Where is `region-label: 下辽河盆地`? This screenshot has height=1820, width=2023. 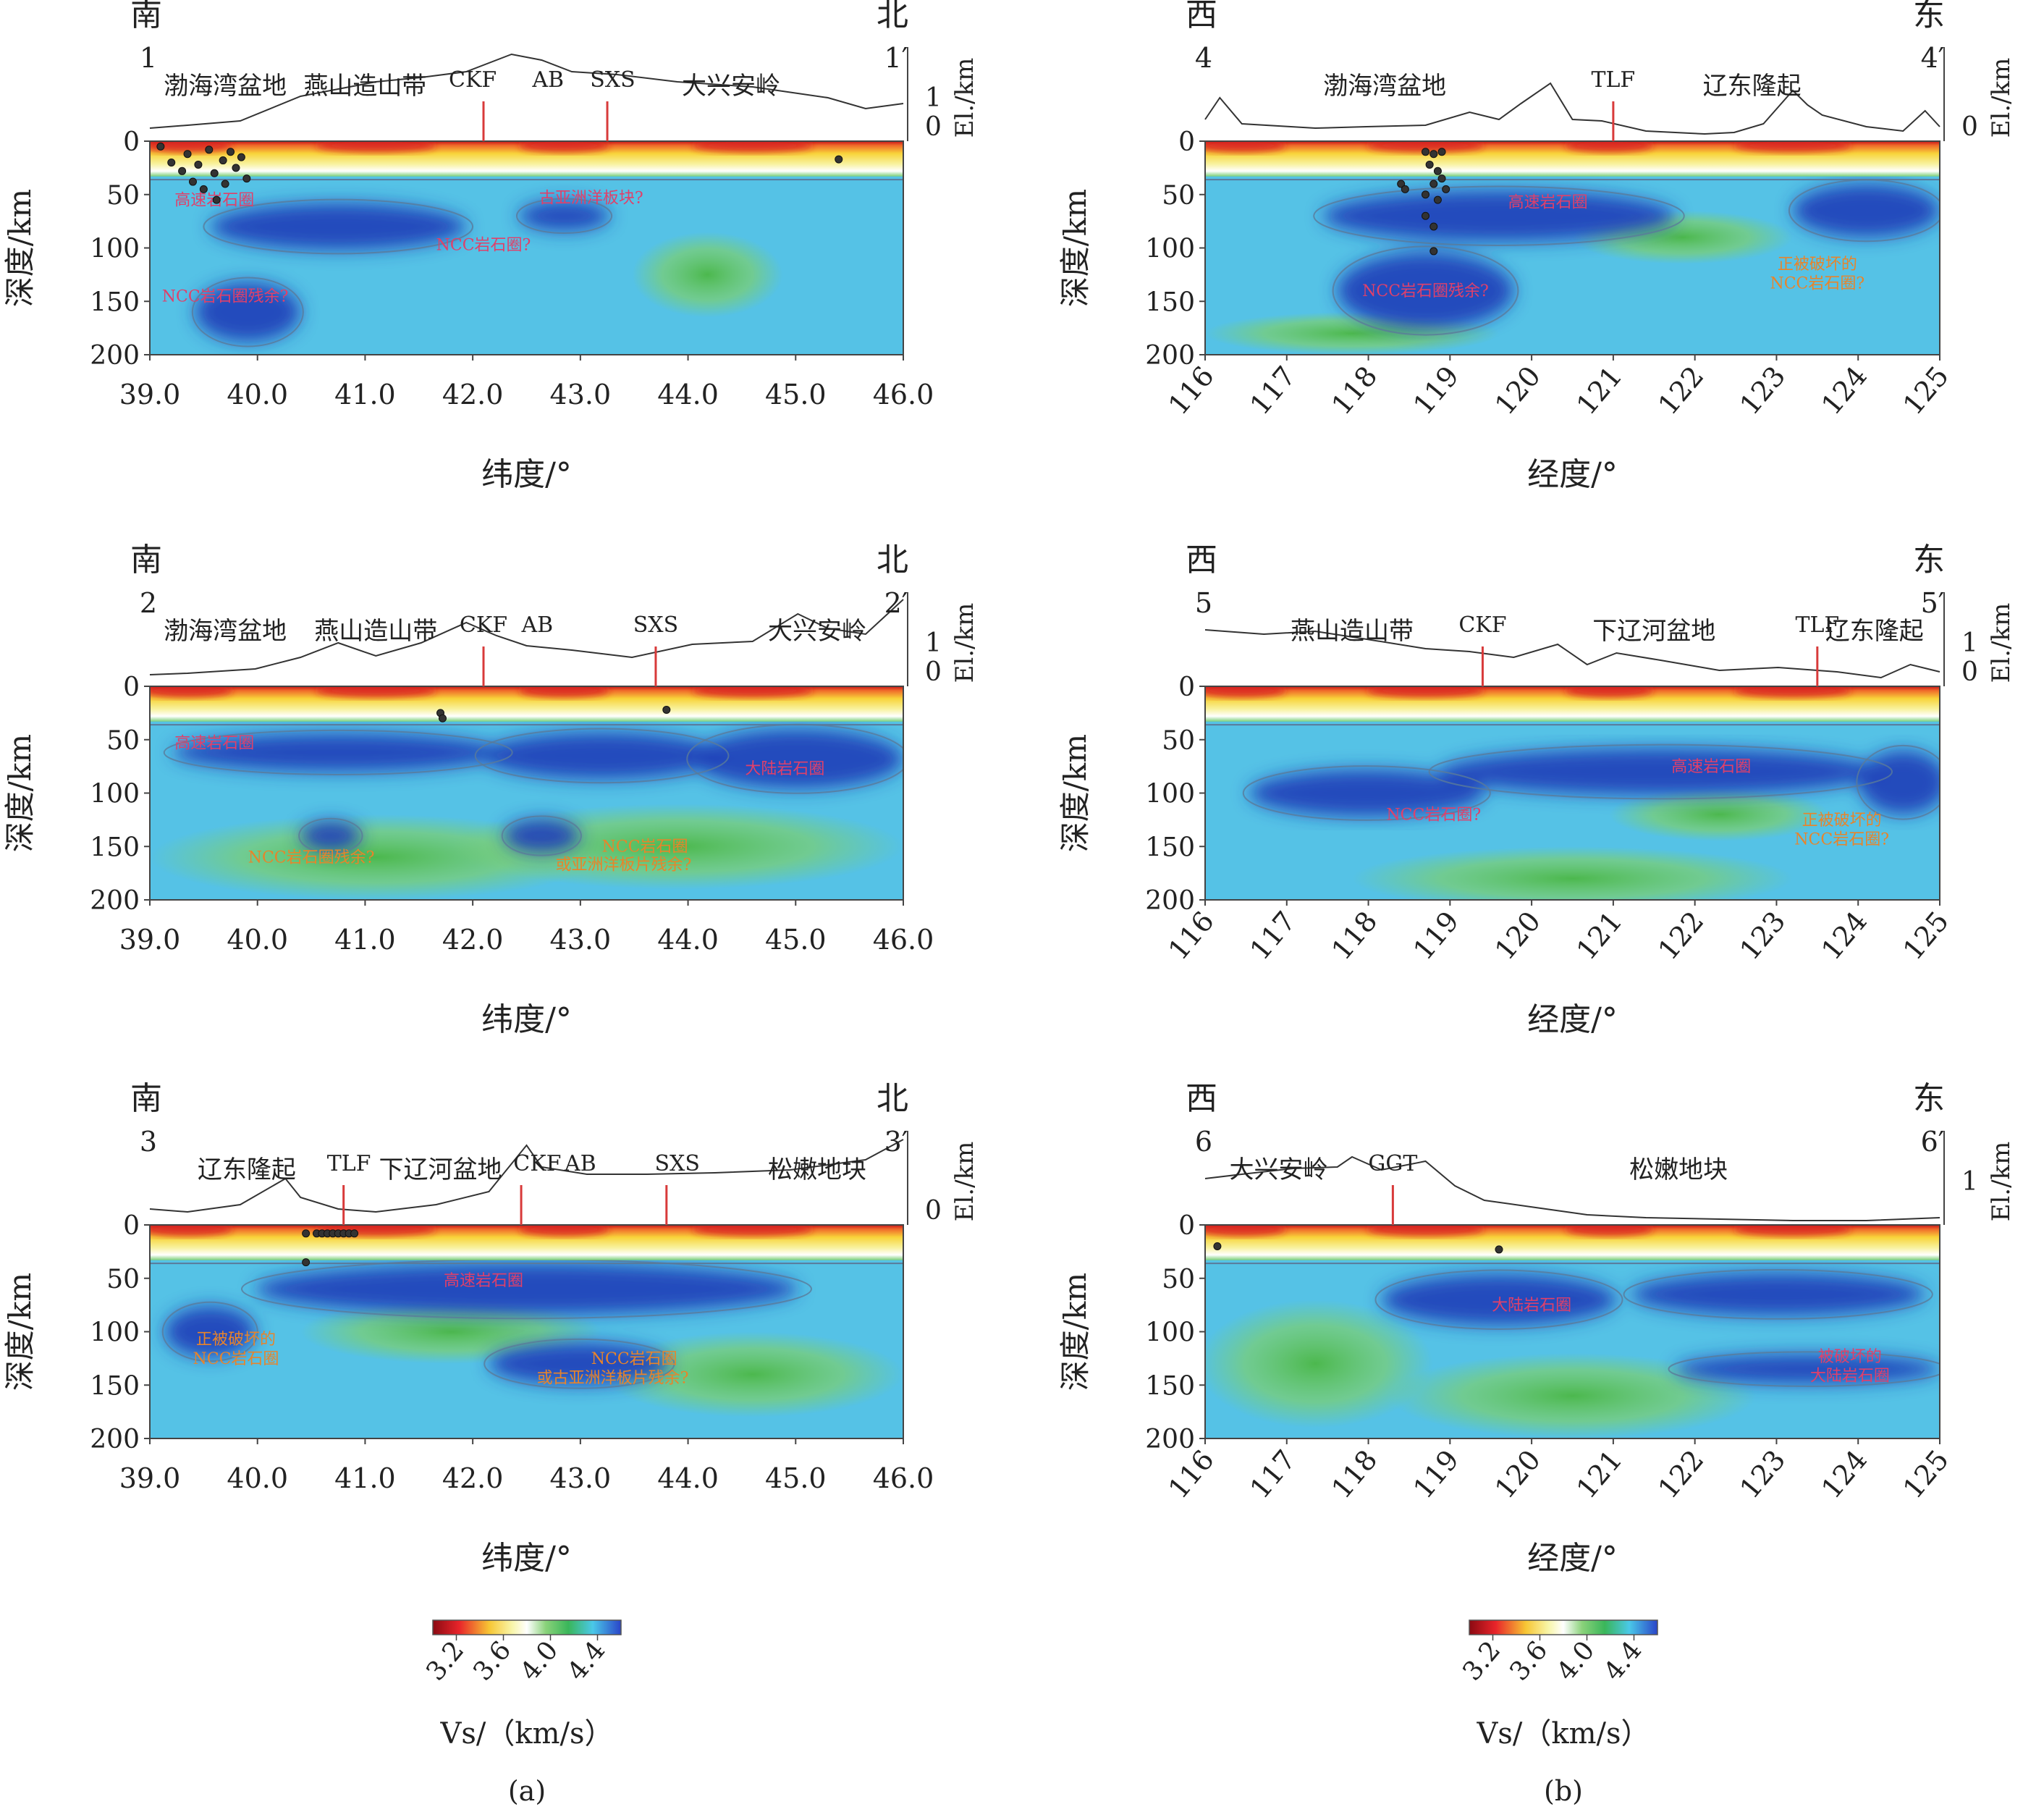 region-label: 下辽河盆地 is located at coordinates (440, 1169).